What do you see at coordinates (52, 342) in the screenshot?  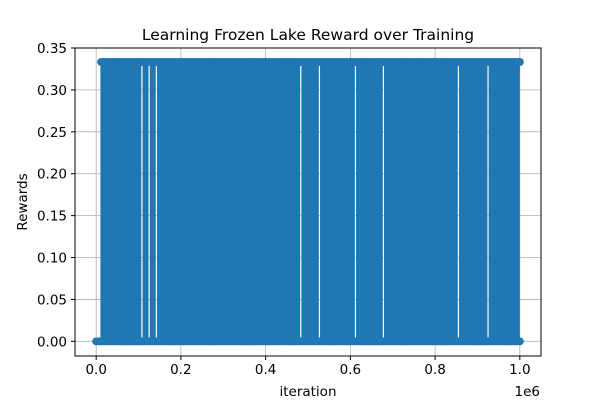 I see `y-tick-label: 0.00` at bounding box center [52, 342].